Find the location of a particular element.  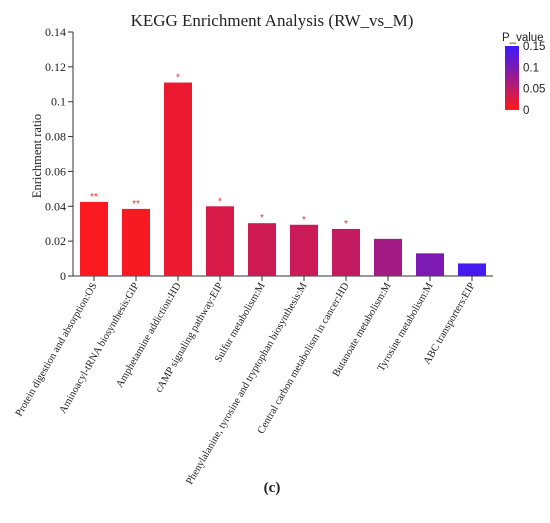

category-label: Central carbon metabolism in cancer:HD is located at coordinates (304, 358).